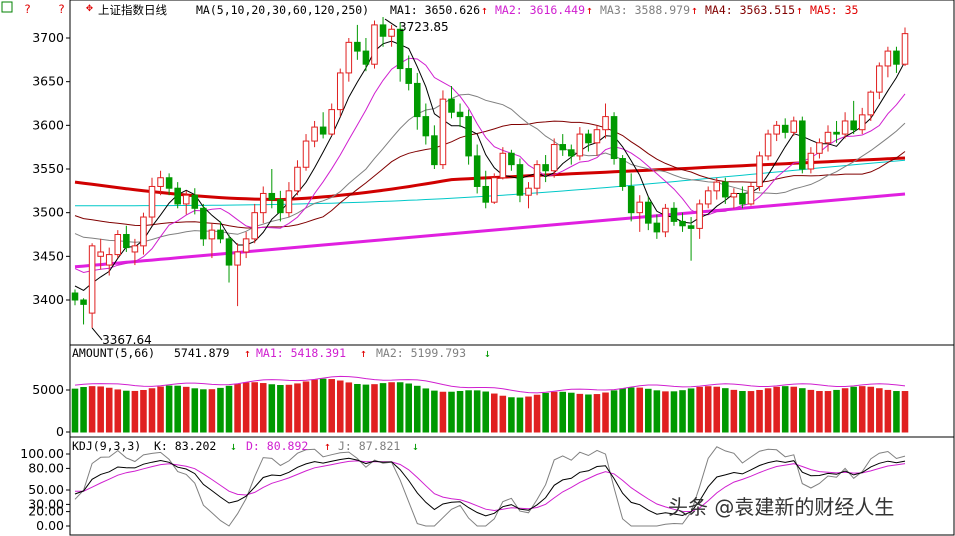 The width and height of the screenshot is (955, 536). I want to click on kdj-tick-label: 0.00, so click(50, 525).